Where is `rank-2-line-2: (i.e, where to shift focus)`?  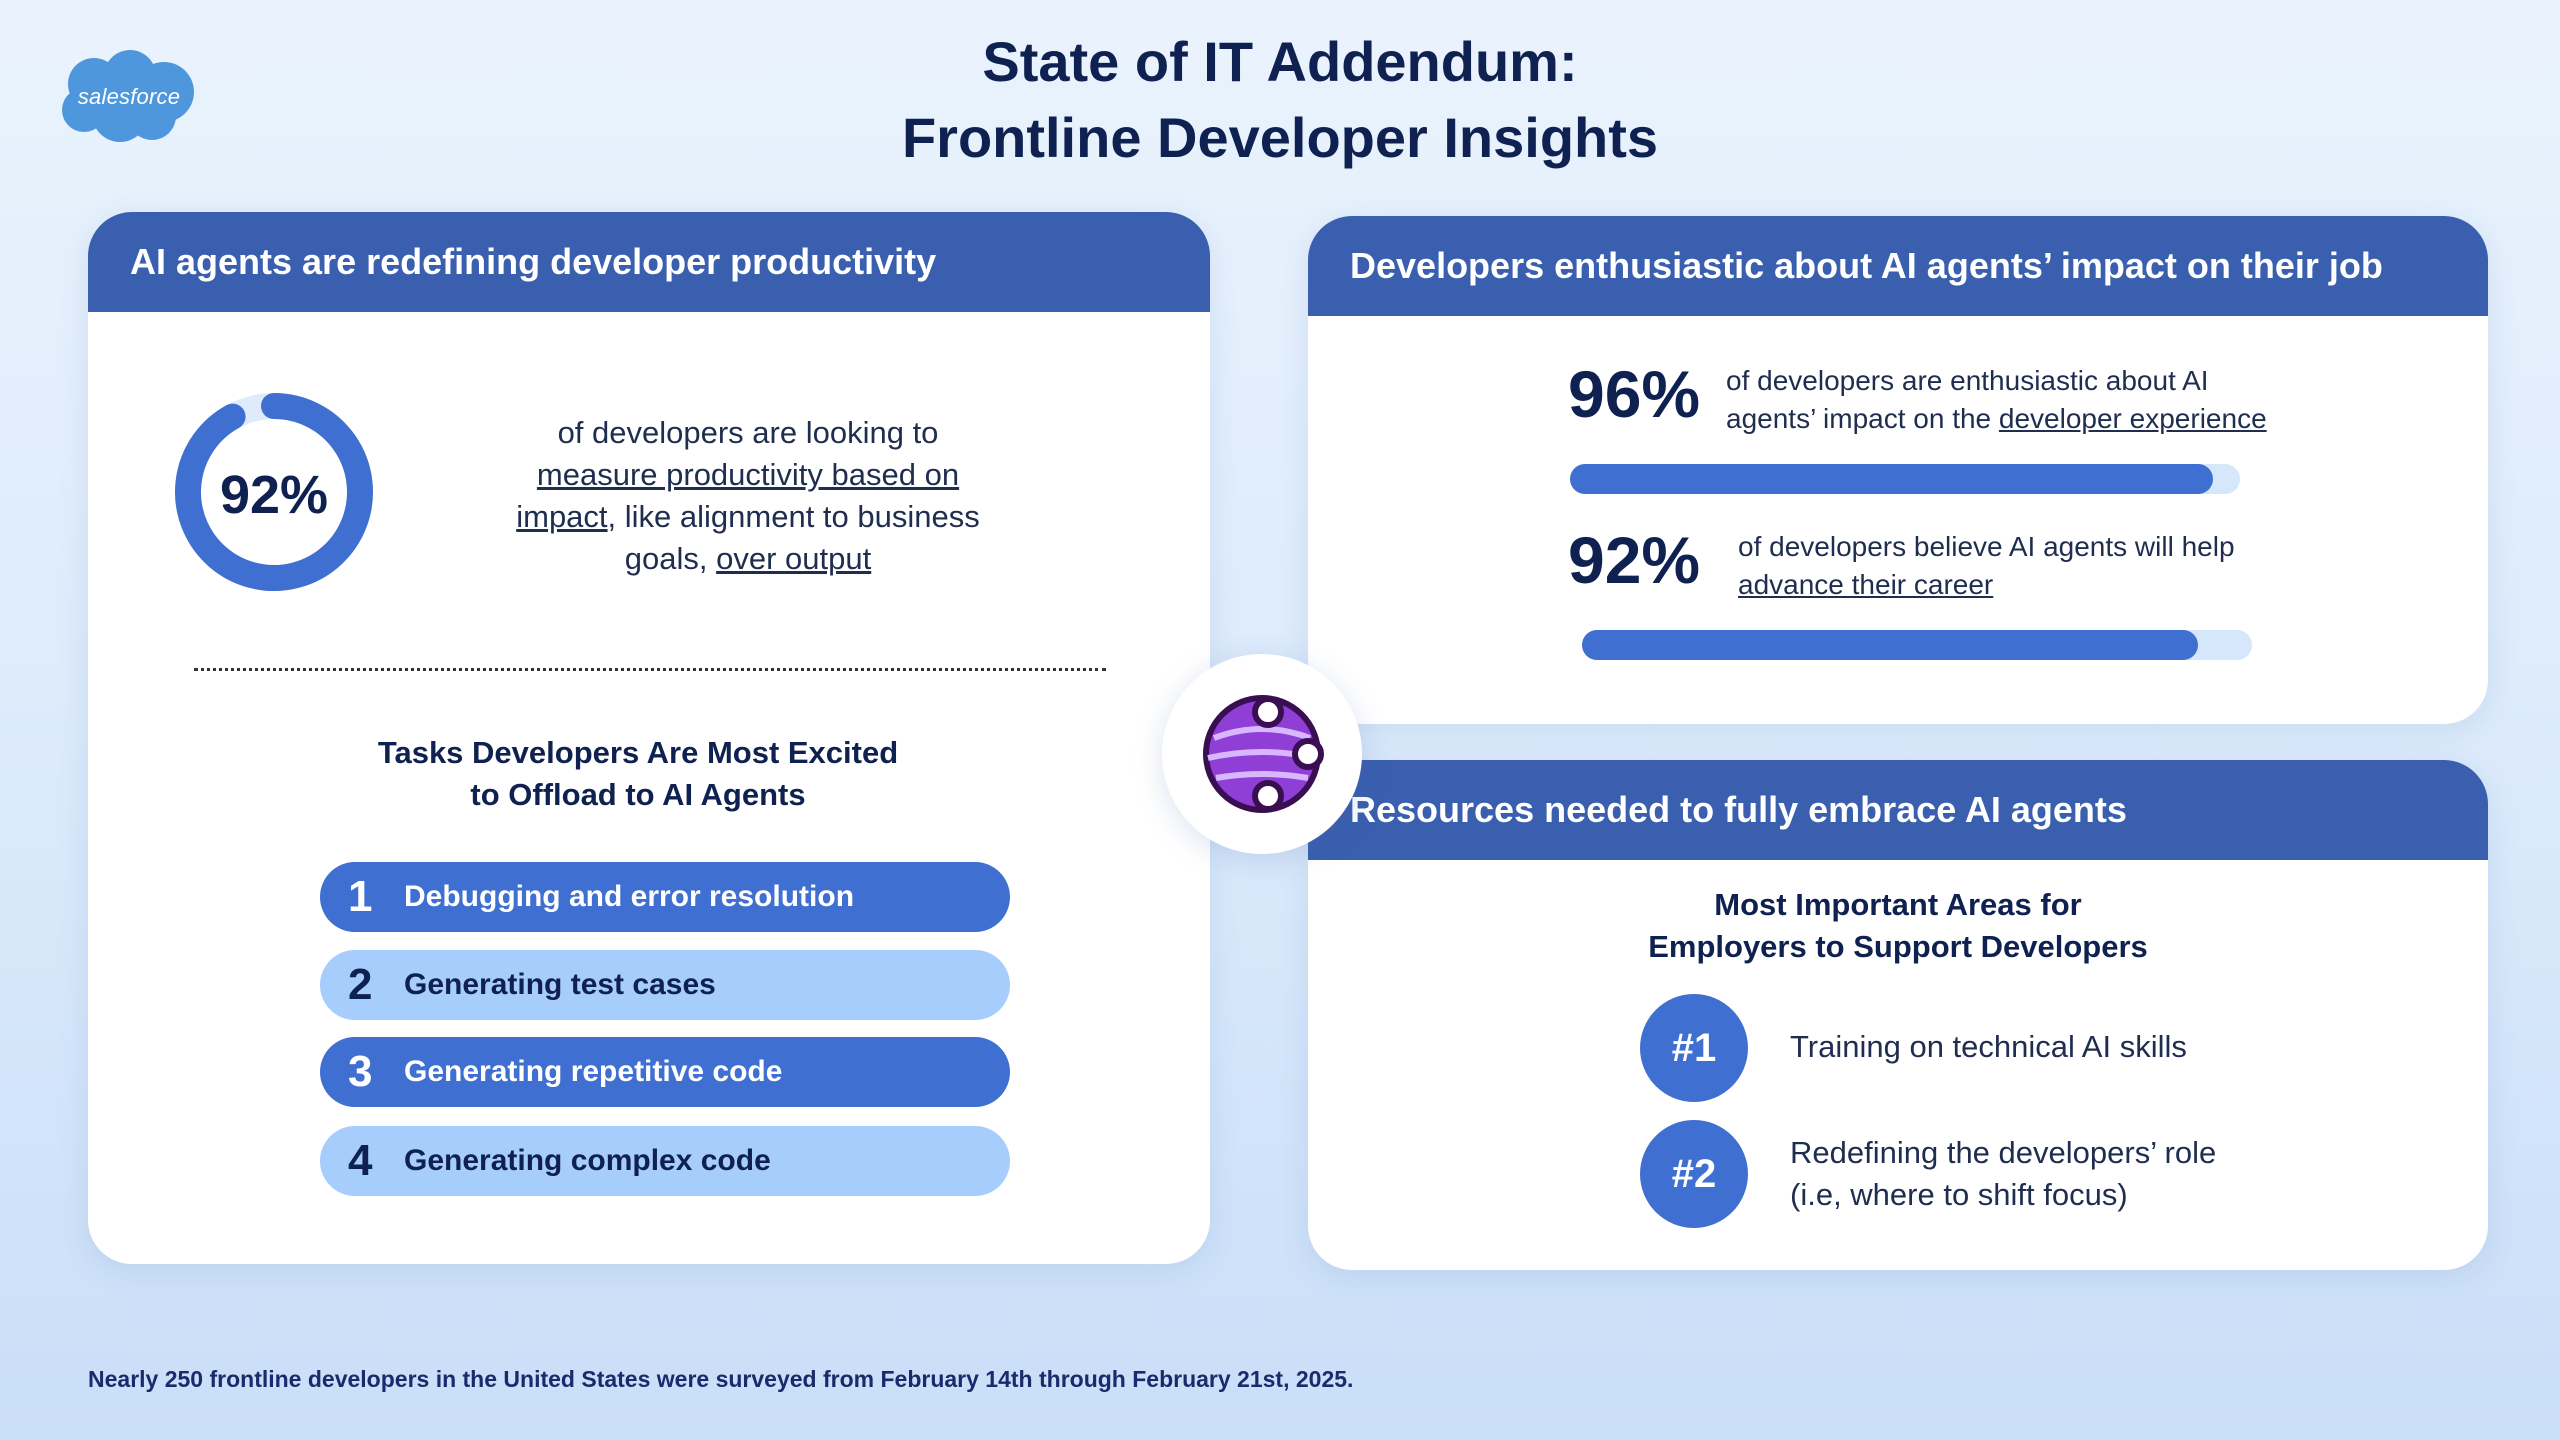 rank-2-line-2: (i.e, where to shift focus) is located at coordinates (1959, 1194).